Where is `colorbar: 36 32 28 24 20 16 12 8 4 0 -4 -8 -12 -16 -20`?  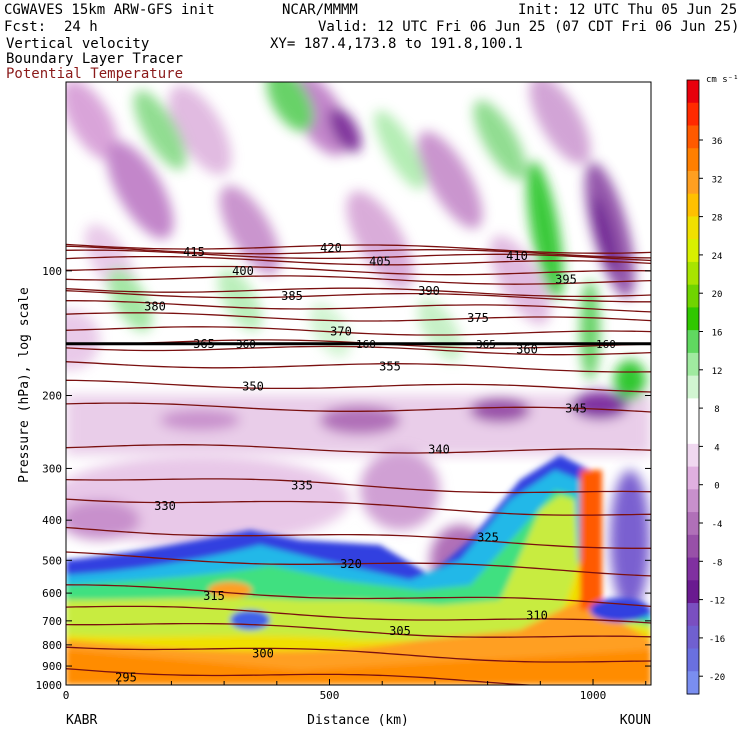 colorbar: 36 32 28 24 20 16 12 8 4 0 -4 -8 -12 -16 -20 is located at coordinates (705, 387).